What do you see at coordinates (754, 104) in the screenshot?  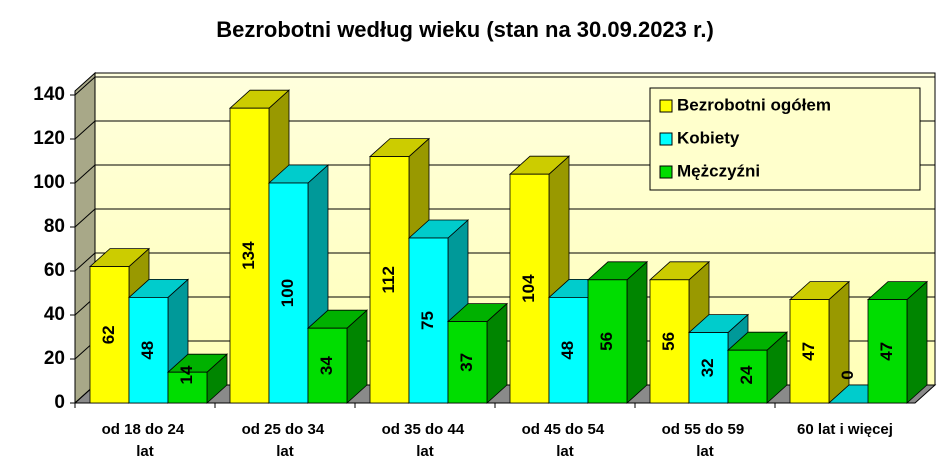 I see `legend-label: Bezrobotni ogółem` at bounding box center [754, 104].